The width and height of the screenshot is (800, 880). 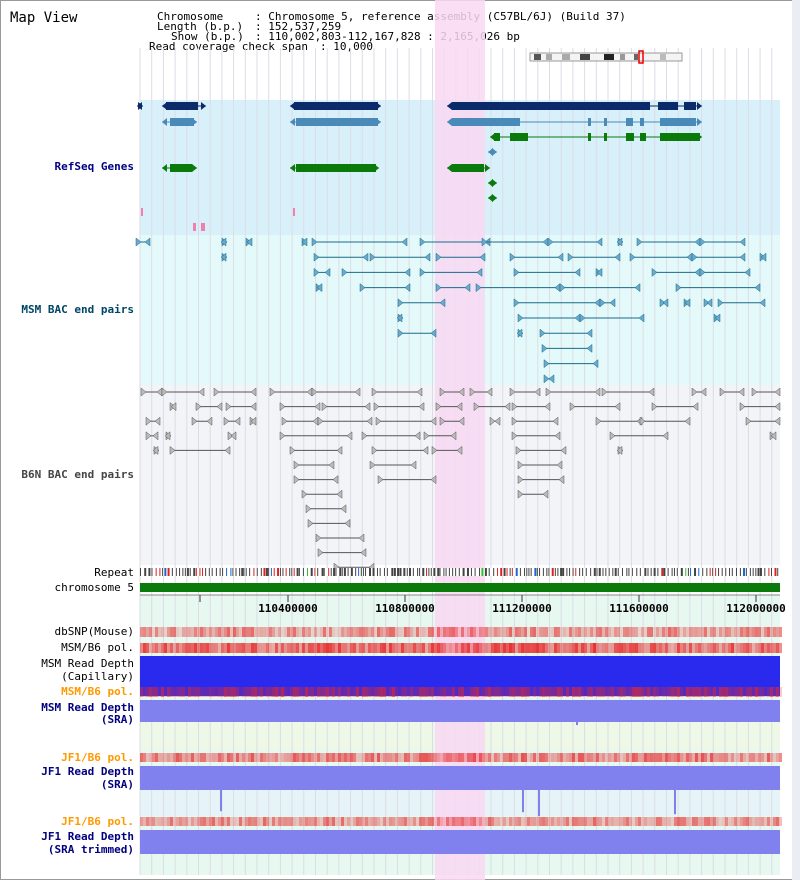 What do you see at coordinates (94, 587) in the screenshot?
I see `track-label-chromosome: chromosome 5` at bounding box center [94, 587].